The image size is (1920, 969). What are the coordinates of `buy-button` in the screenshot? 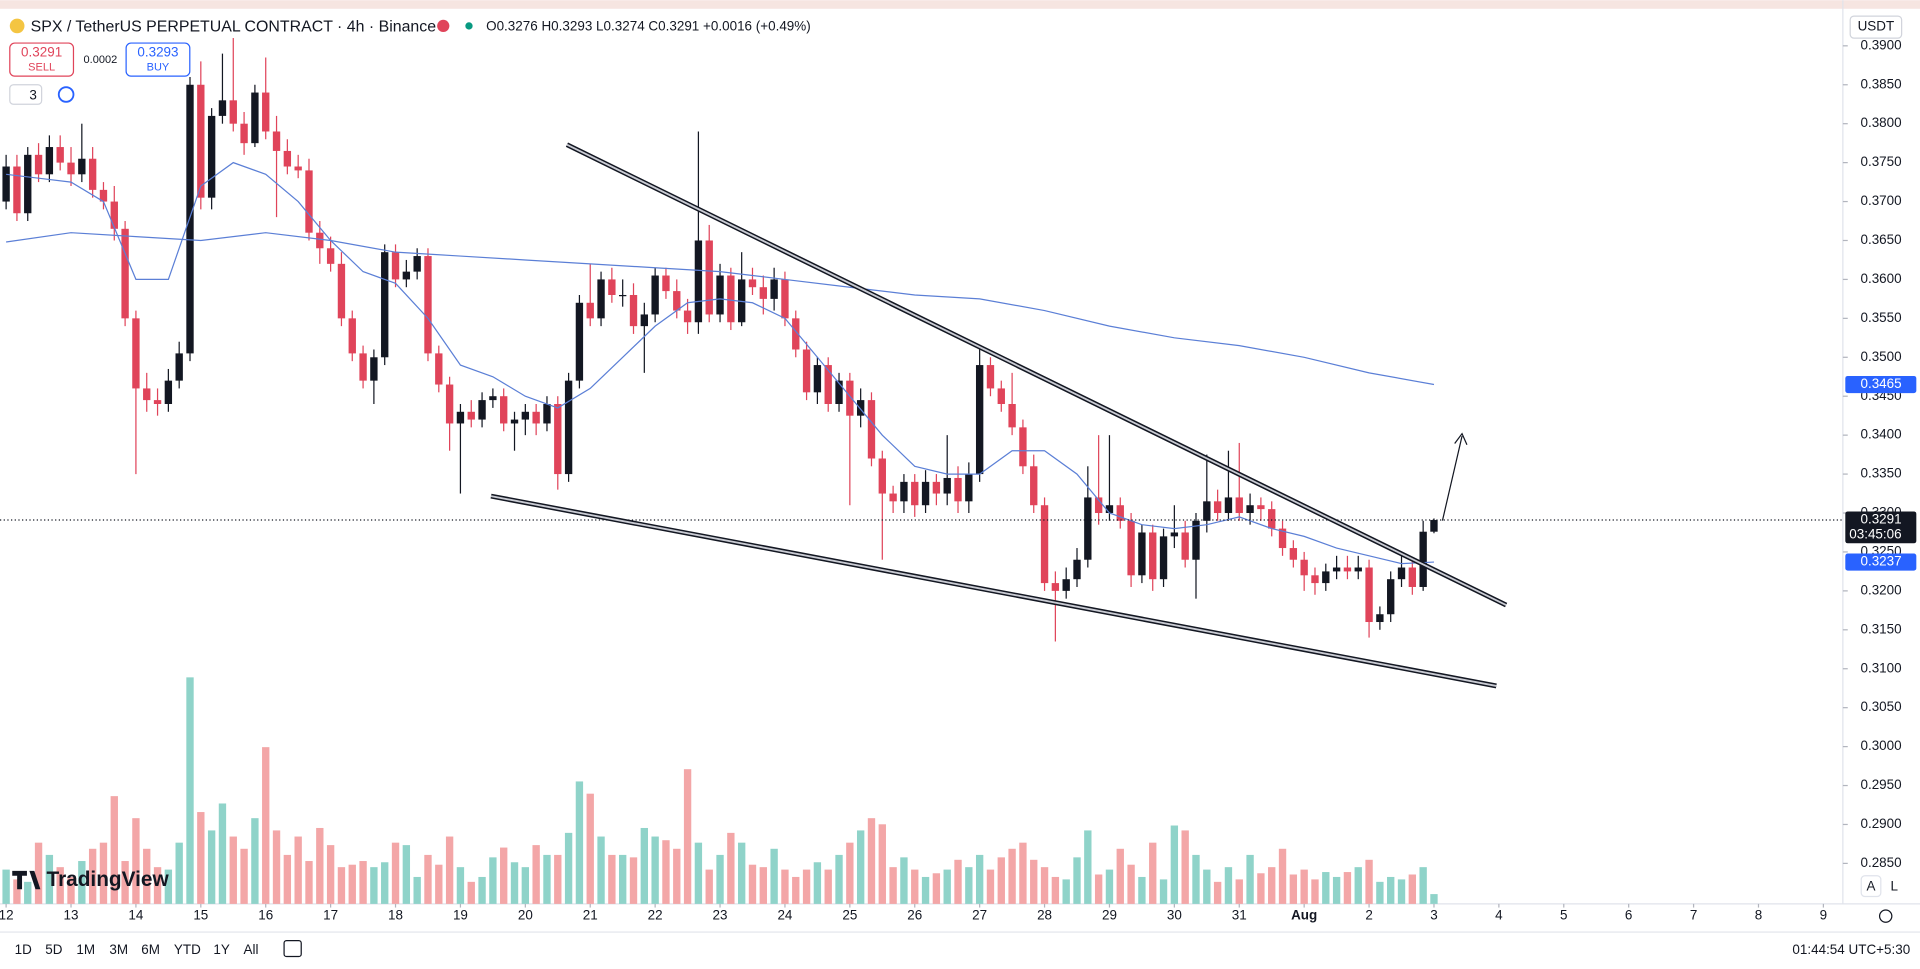 It's located at (158, 59).